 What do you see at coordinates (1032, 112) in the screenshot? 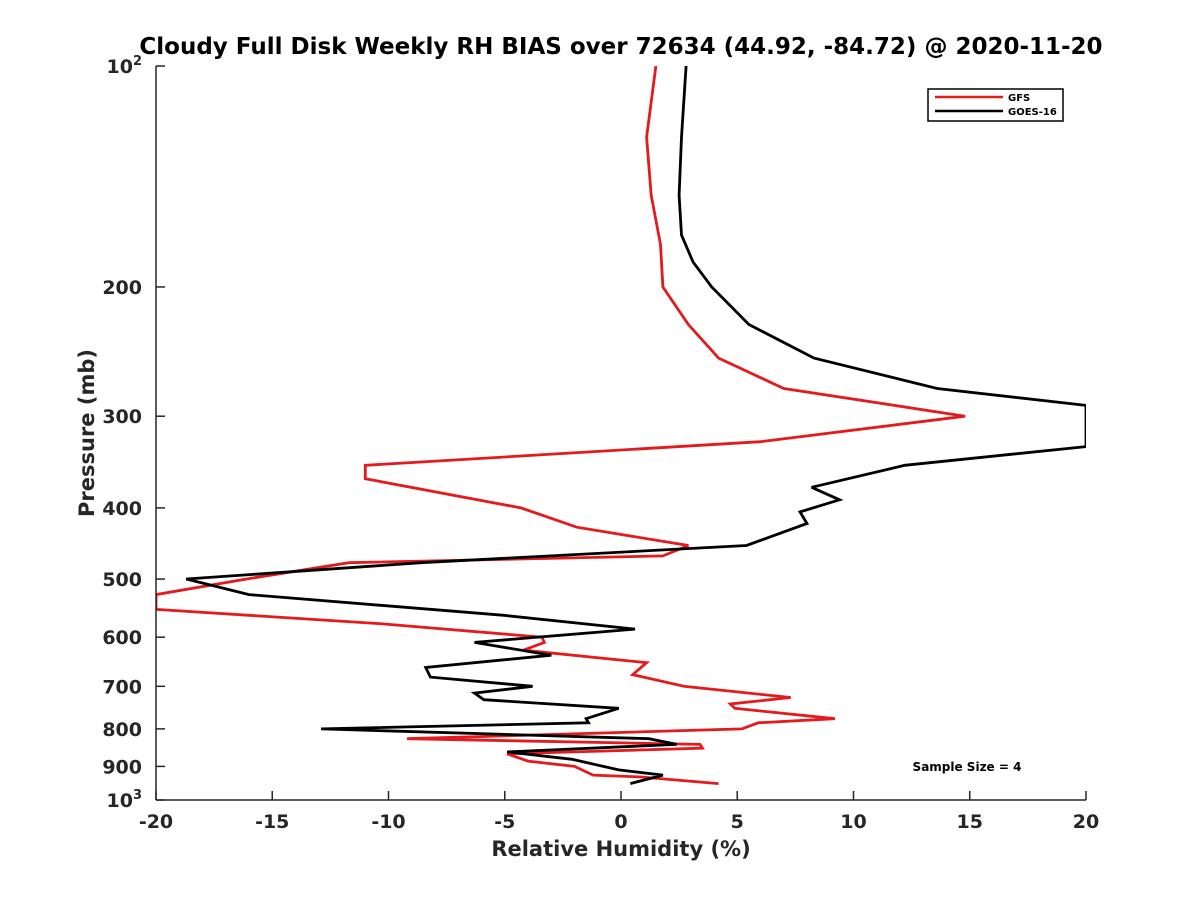
I see `legend-label-goes-16: GOES-16` at bounding box center [1032, 112].